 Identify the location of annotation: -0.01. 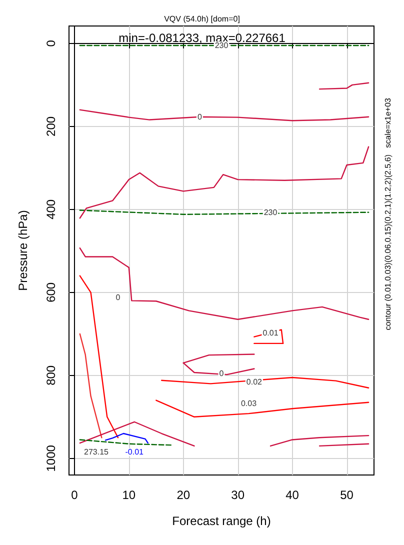
(134, 452).